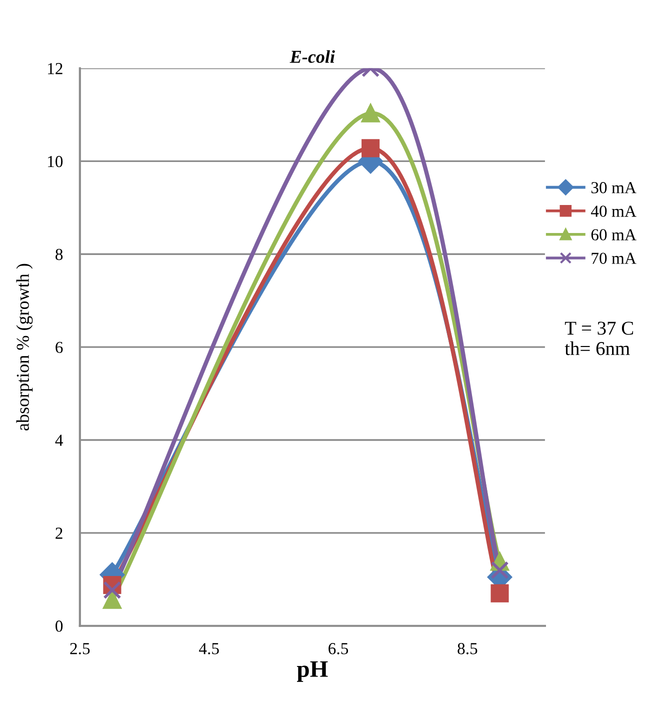  Describe the element at coordinates (312, 56) in the screenshot. I see `chart-title: E-coli` at that location.